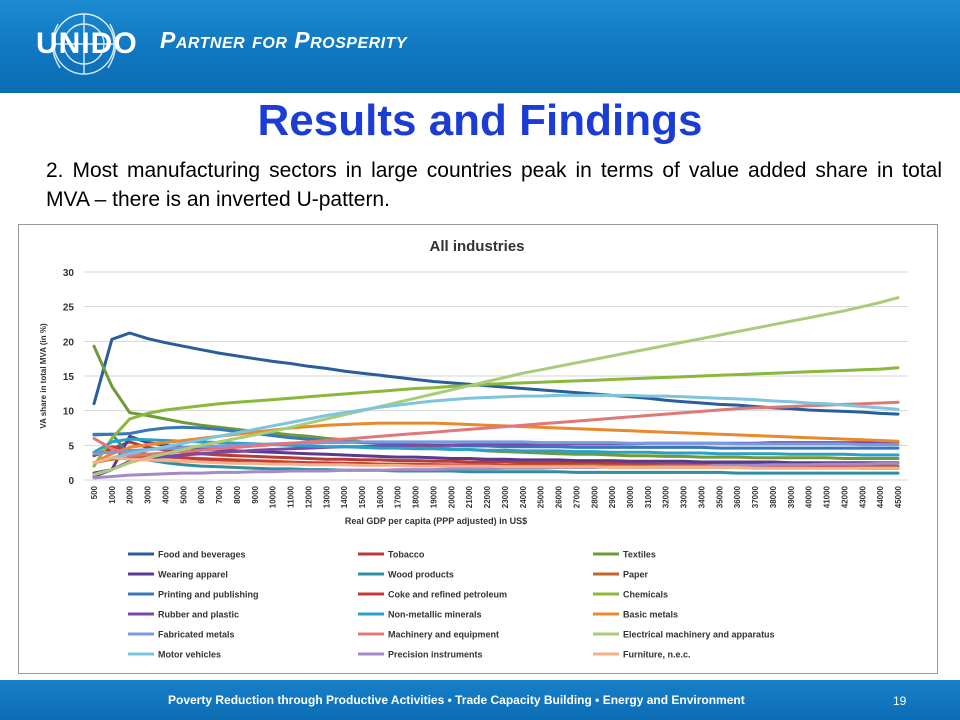 The image size is (960, 720). What do you see at coordinates (773, 496) in the screenshot?
I see `x-tick-label: 38000` at bounding box center [773, 496].